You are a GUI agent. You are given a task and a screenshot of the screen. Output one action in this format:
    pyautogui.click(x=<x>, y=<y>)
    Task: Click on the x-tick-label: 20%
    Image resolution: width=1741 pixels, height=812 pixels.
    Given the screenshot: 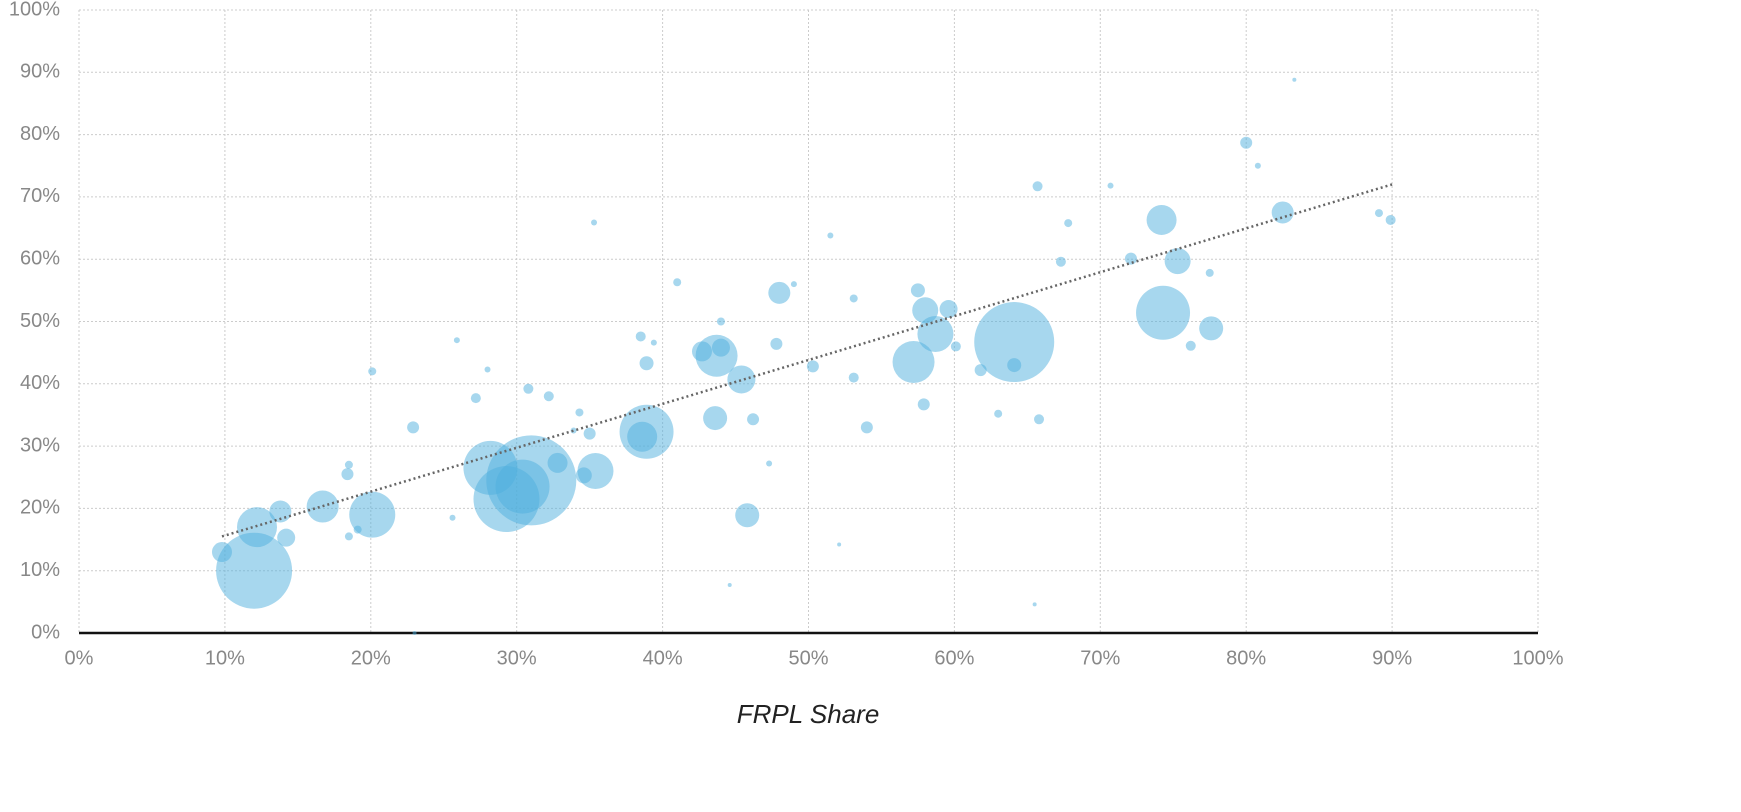 What is the action you would take?
    pyautogui.click(x=371, y=658)
    